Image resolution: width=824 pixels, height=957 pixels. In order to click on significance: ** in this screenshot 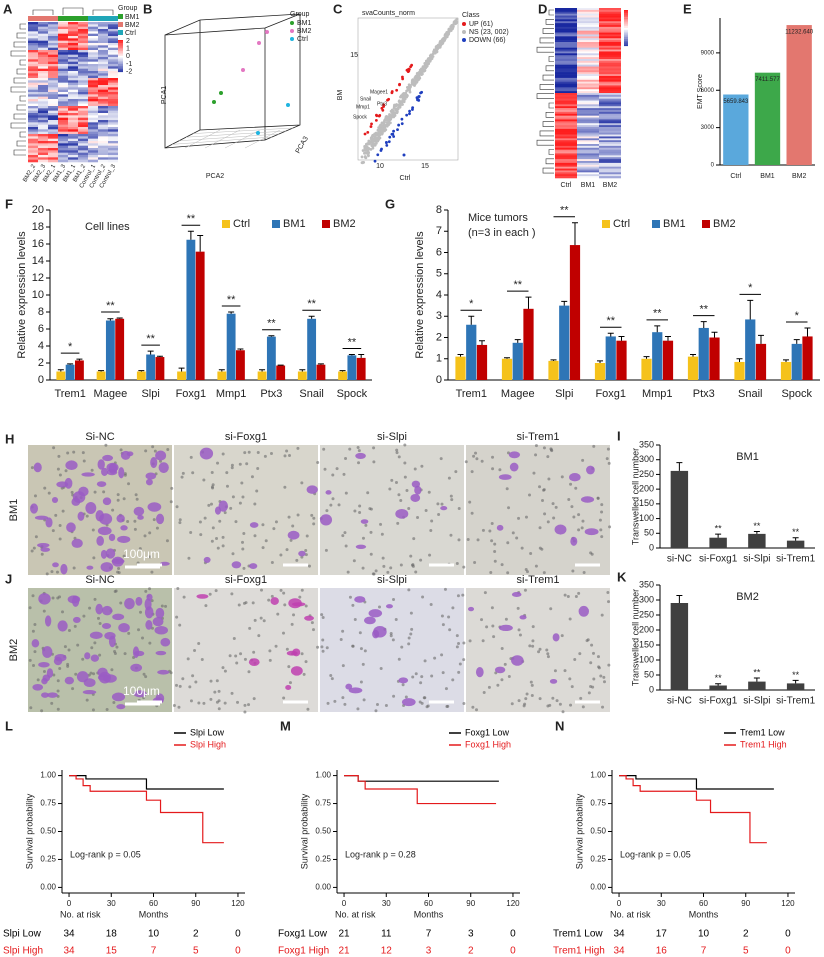, I will do `click(271, 324)`.